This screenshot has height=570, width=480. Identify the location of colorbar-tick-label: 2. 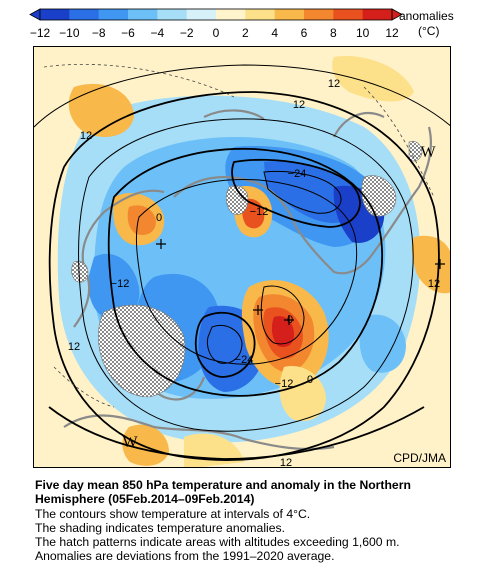
(245, 33).